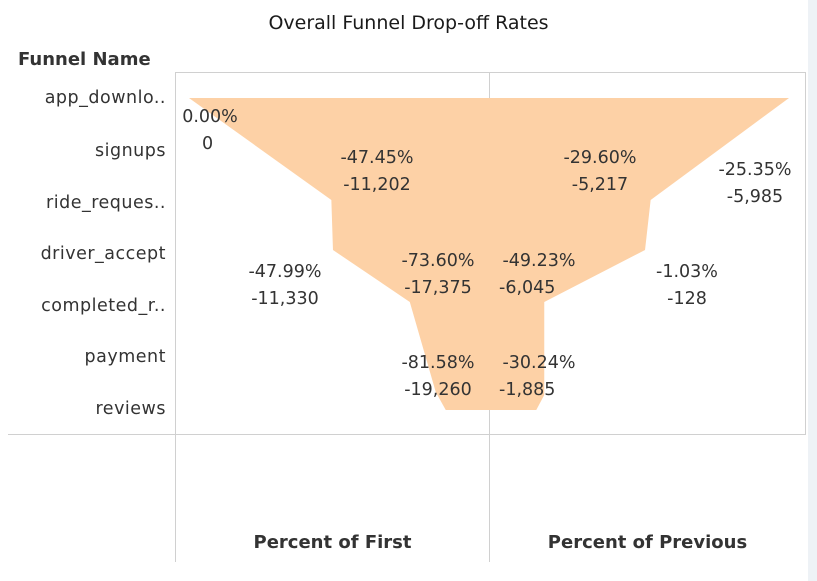  What do you see at coordinates (103, 254) in the screenshot?
I see `row-label-driver-accept: driver_accept` at bounding box center [103, 254].